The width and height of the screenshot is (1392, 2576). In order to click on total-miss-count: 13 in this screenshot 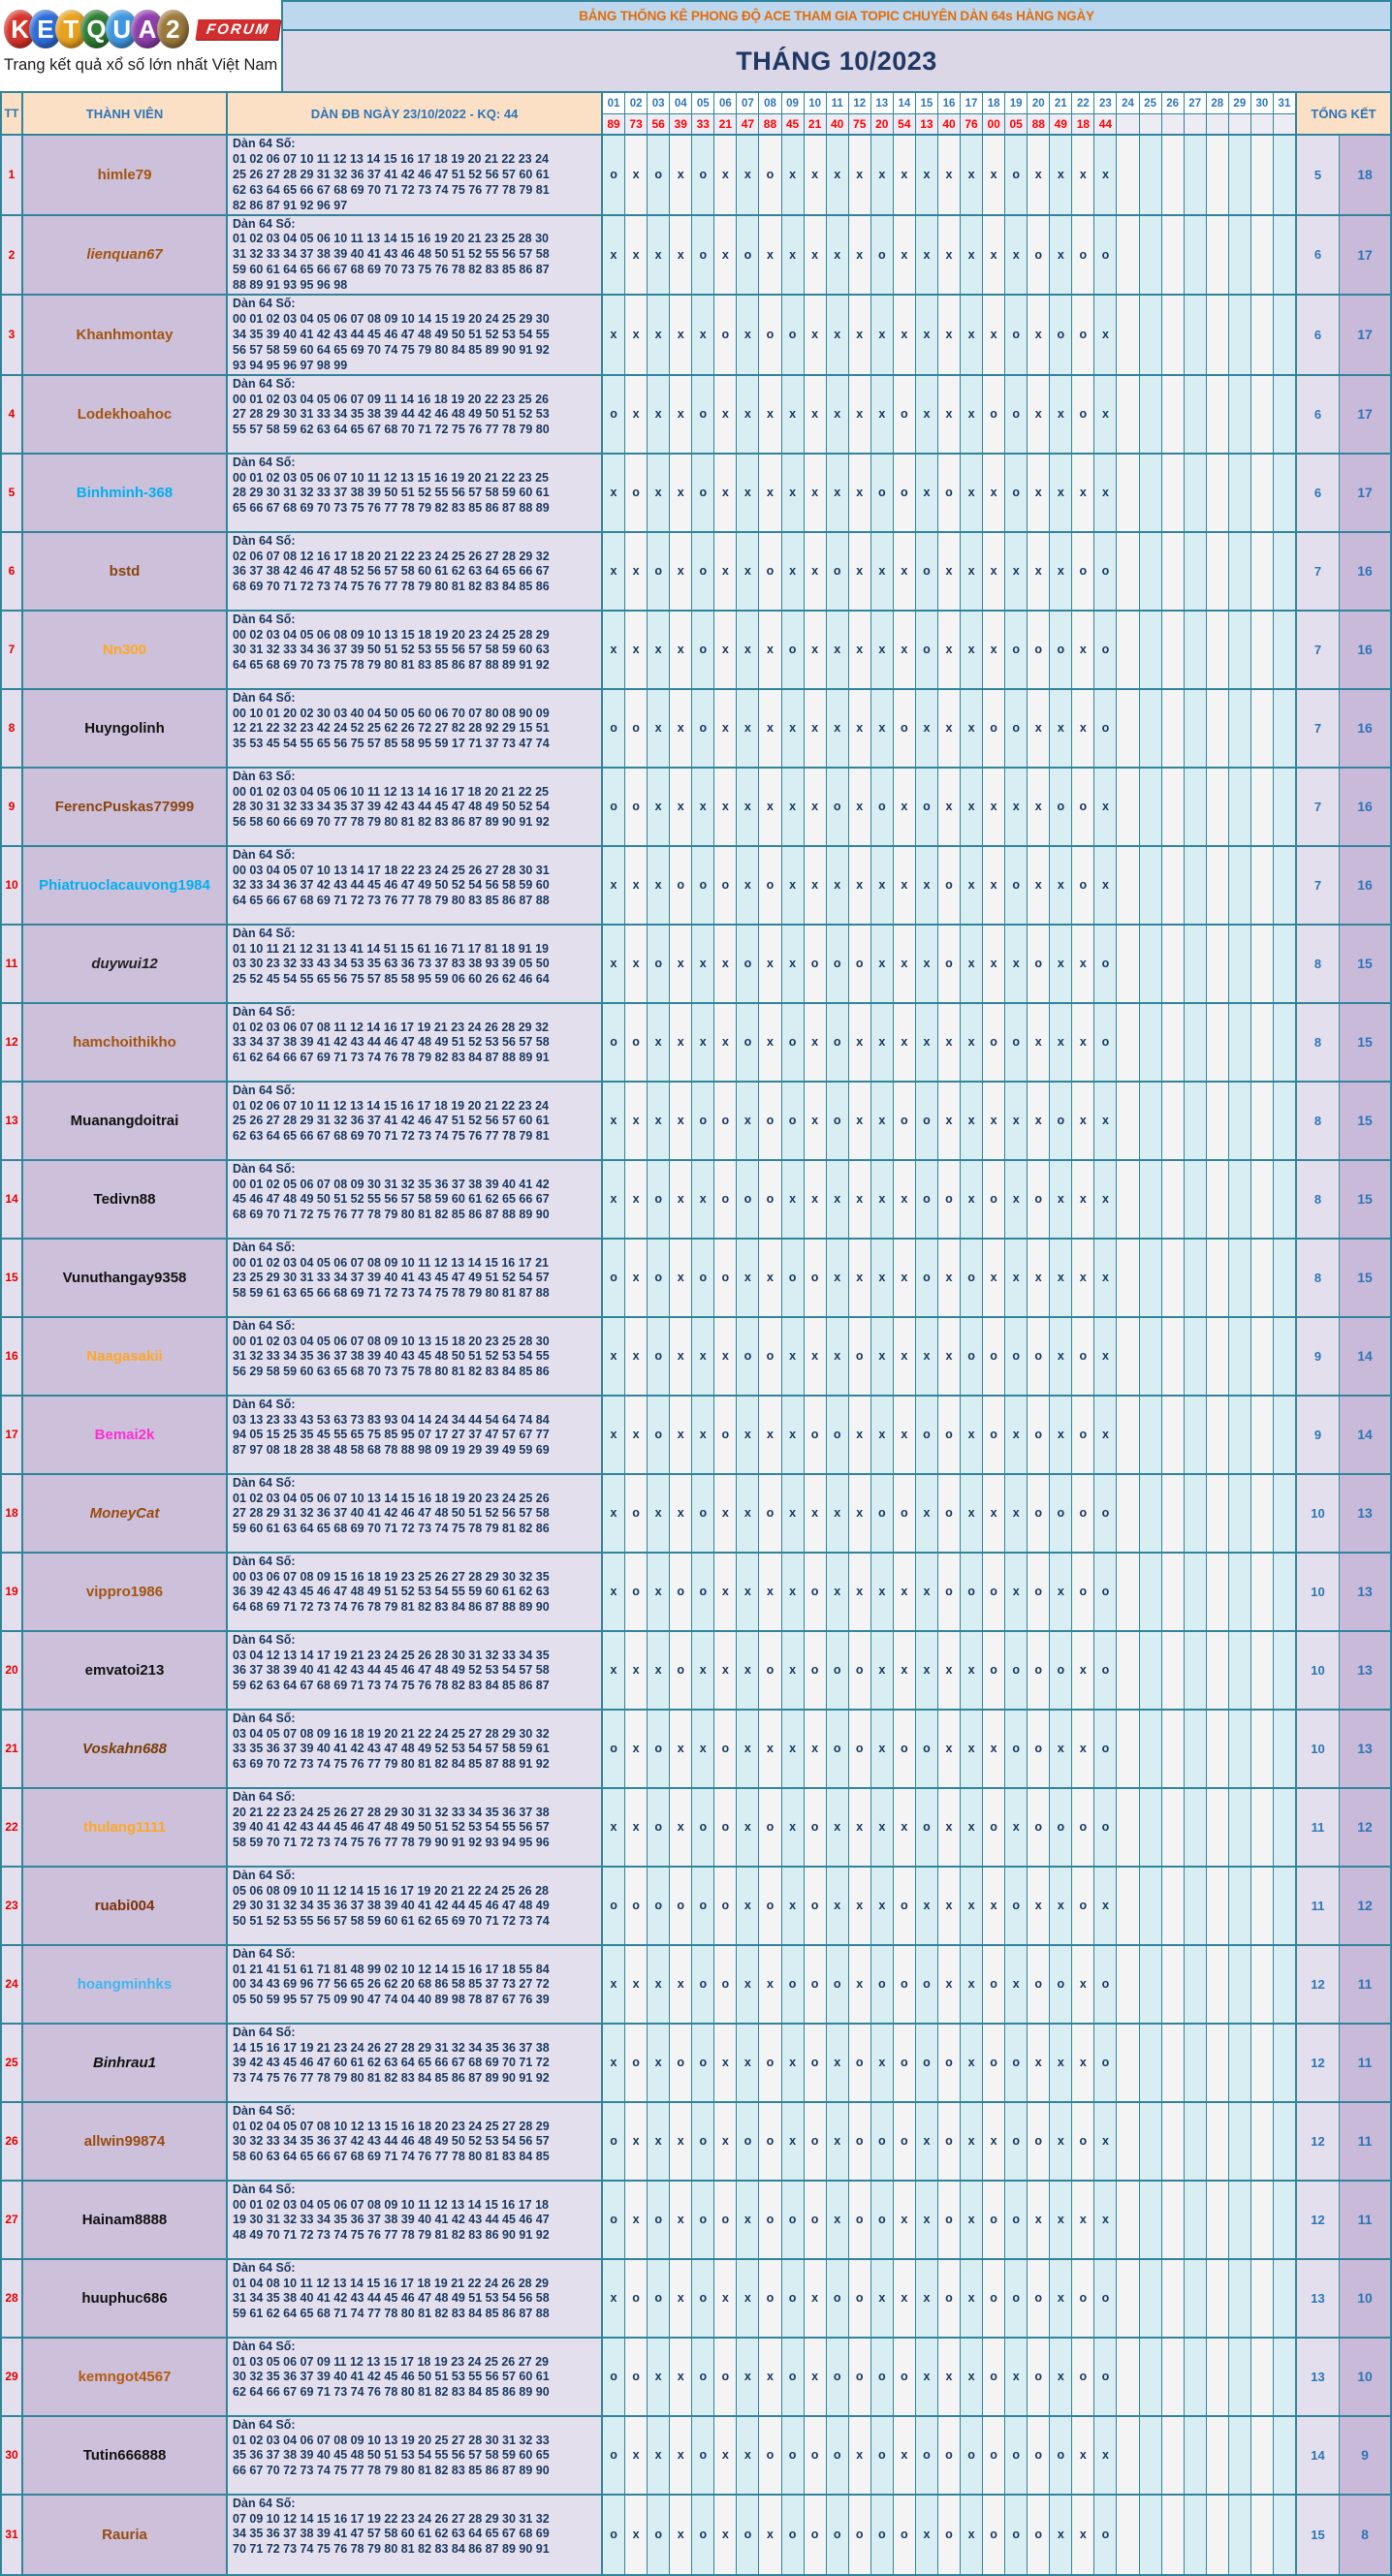, I will do `click(1317, 2376)`.